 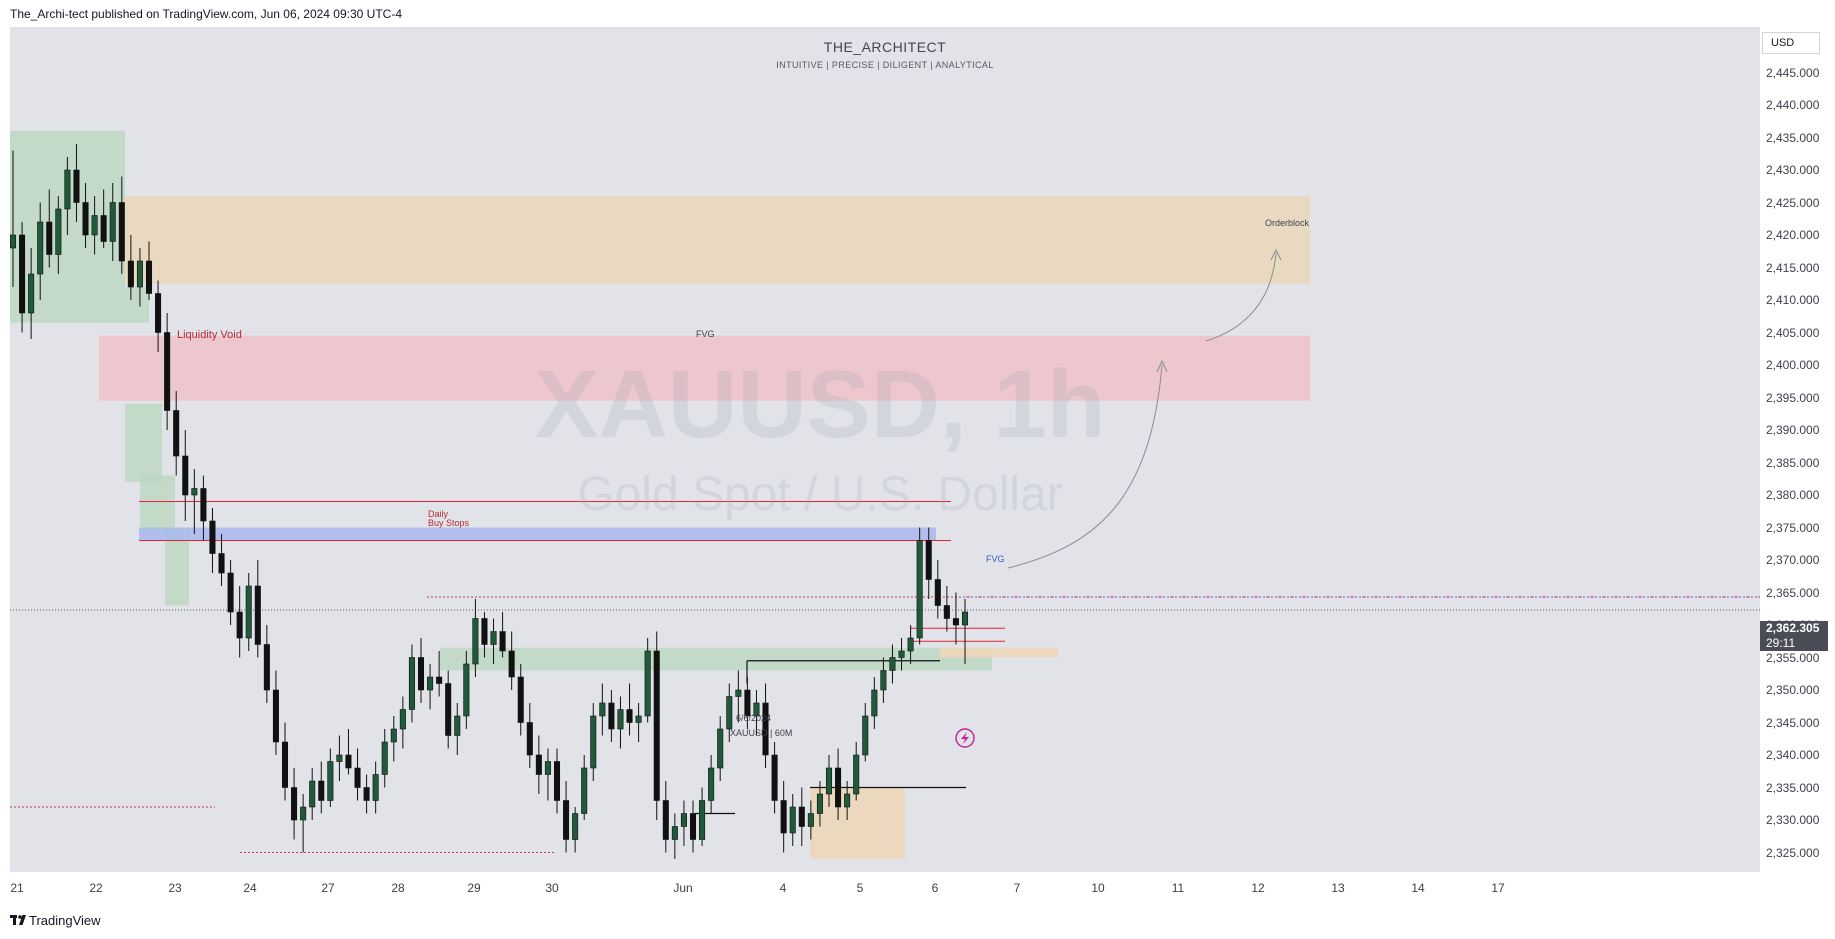 What do you see at coordinates (1794, 628) in the screenshot?
I see `last-price-label: 2,362.305` at bounding box center [1794, 628].